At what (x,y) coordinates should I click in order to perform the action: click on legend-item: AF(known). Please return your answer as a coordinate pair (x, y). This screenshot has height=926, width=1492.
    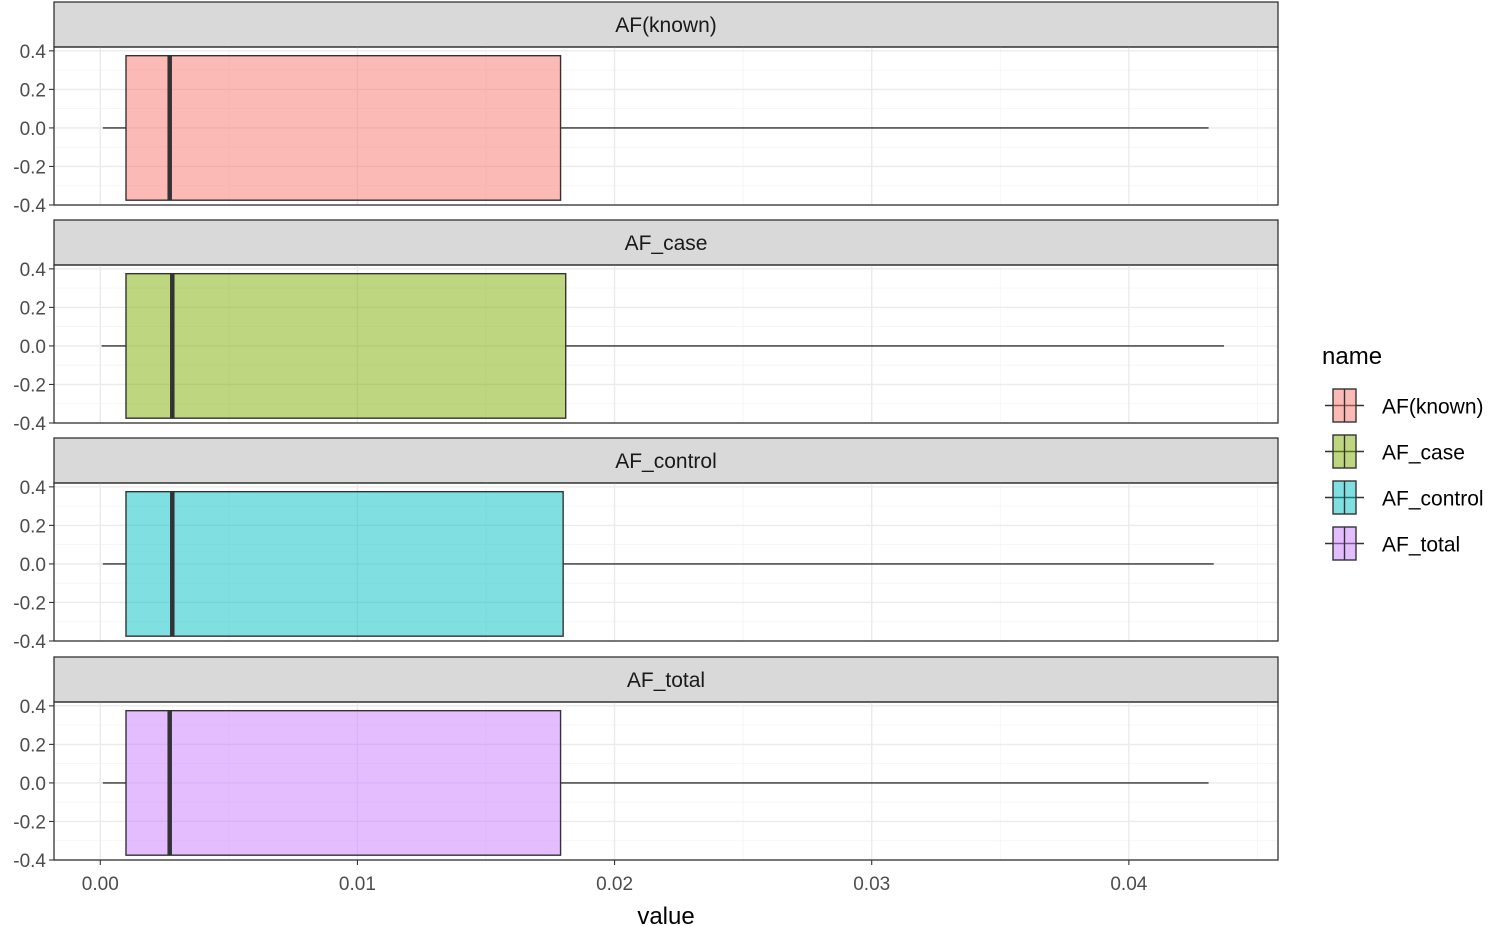
    Looking at the image, I should click on (1404, 405).